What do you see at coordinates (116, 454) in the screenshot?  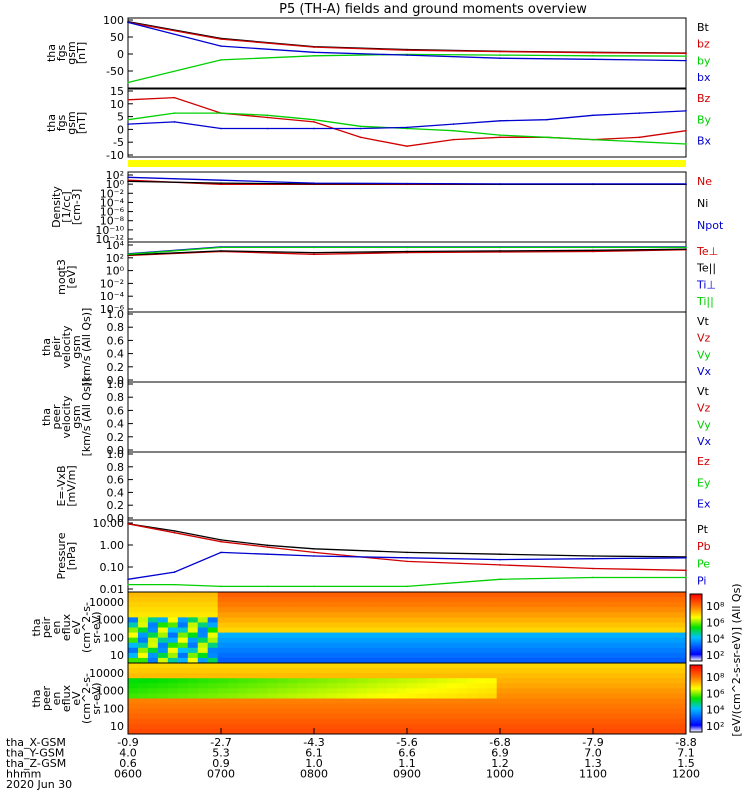 I see `y-tick-label: 1.0` at bounding box center [116, 454].